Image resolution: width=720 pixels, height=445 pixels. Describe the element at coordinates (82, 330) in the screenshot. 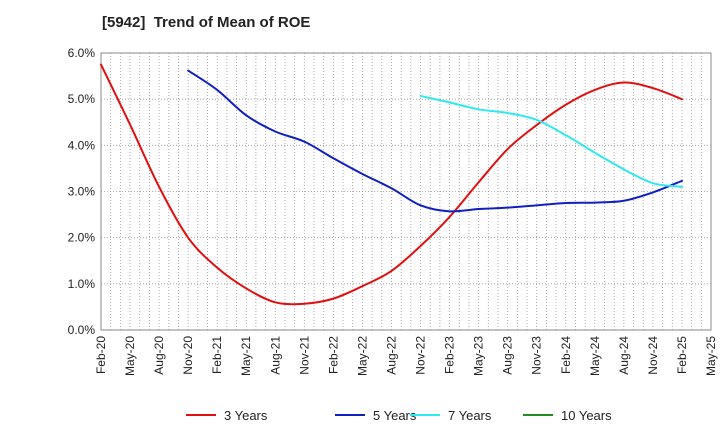

I see `y-tick-label: 0.0%` at that location.